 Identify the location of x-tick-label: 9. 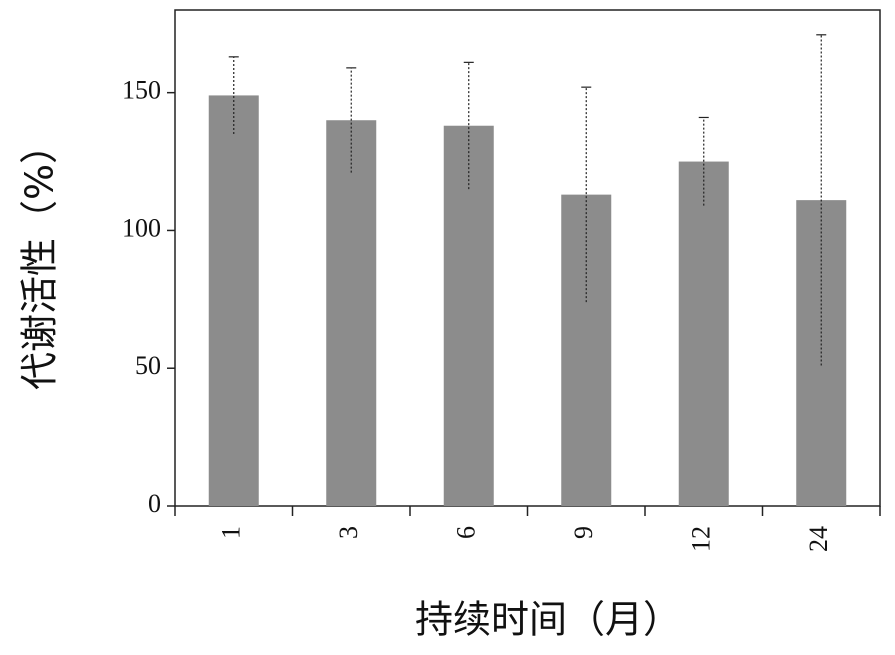
(583, 532).